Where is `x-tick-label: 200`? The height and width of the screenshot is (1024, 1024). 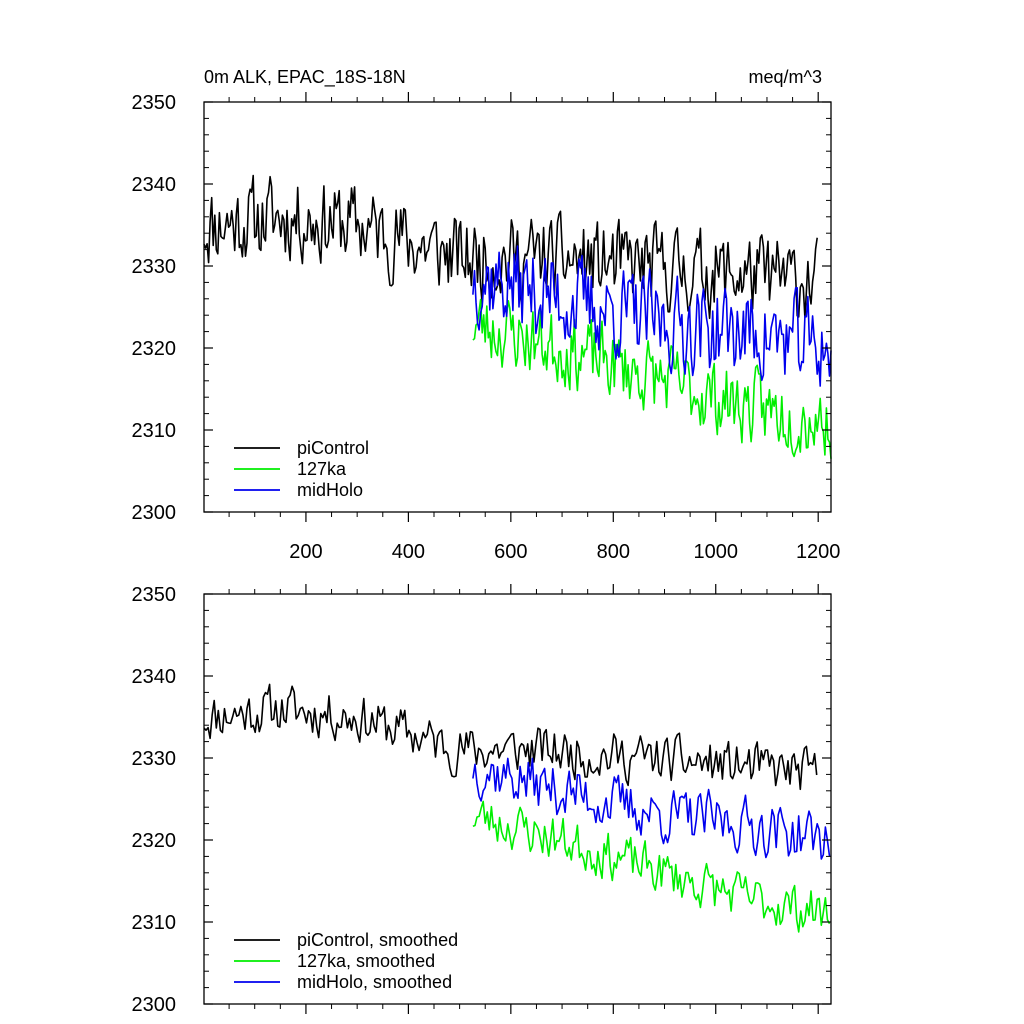
x-tick-label: 200 is located at coordinates (305, 552).